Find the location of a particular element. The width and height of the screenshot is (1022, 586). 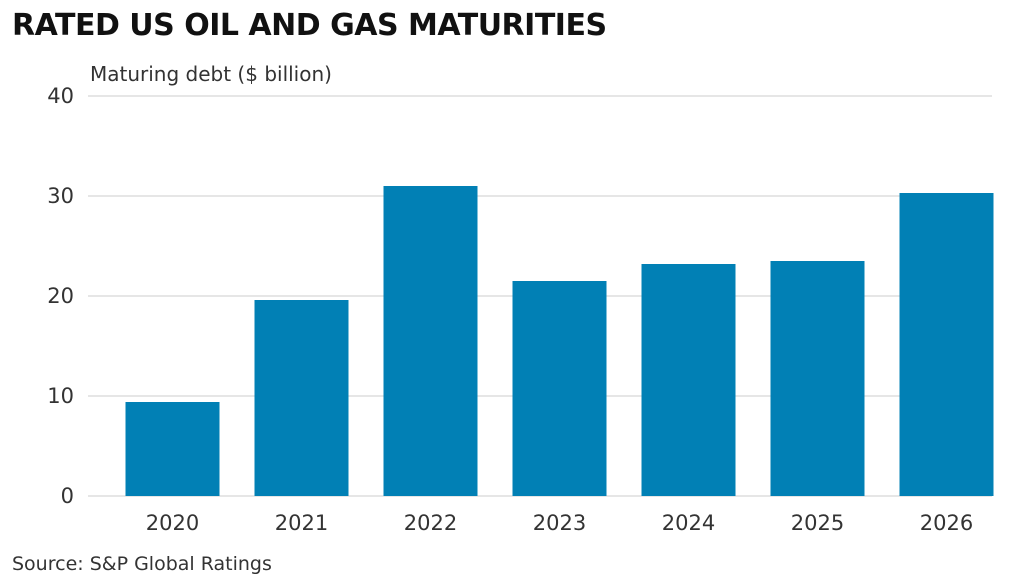

bar-2026 is located at coordinates (946, 344).